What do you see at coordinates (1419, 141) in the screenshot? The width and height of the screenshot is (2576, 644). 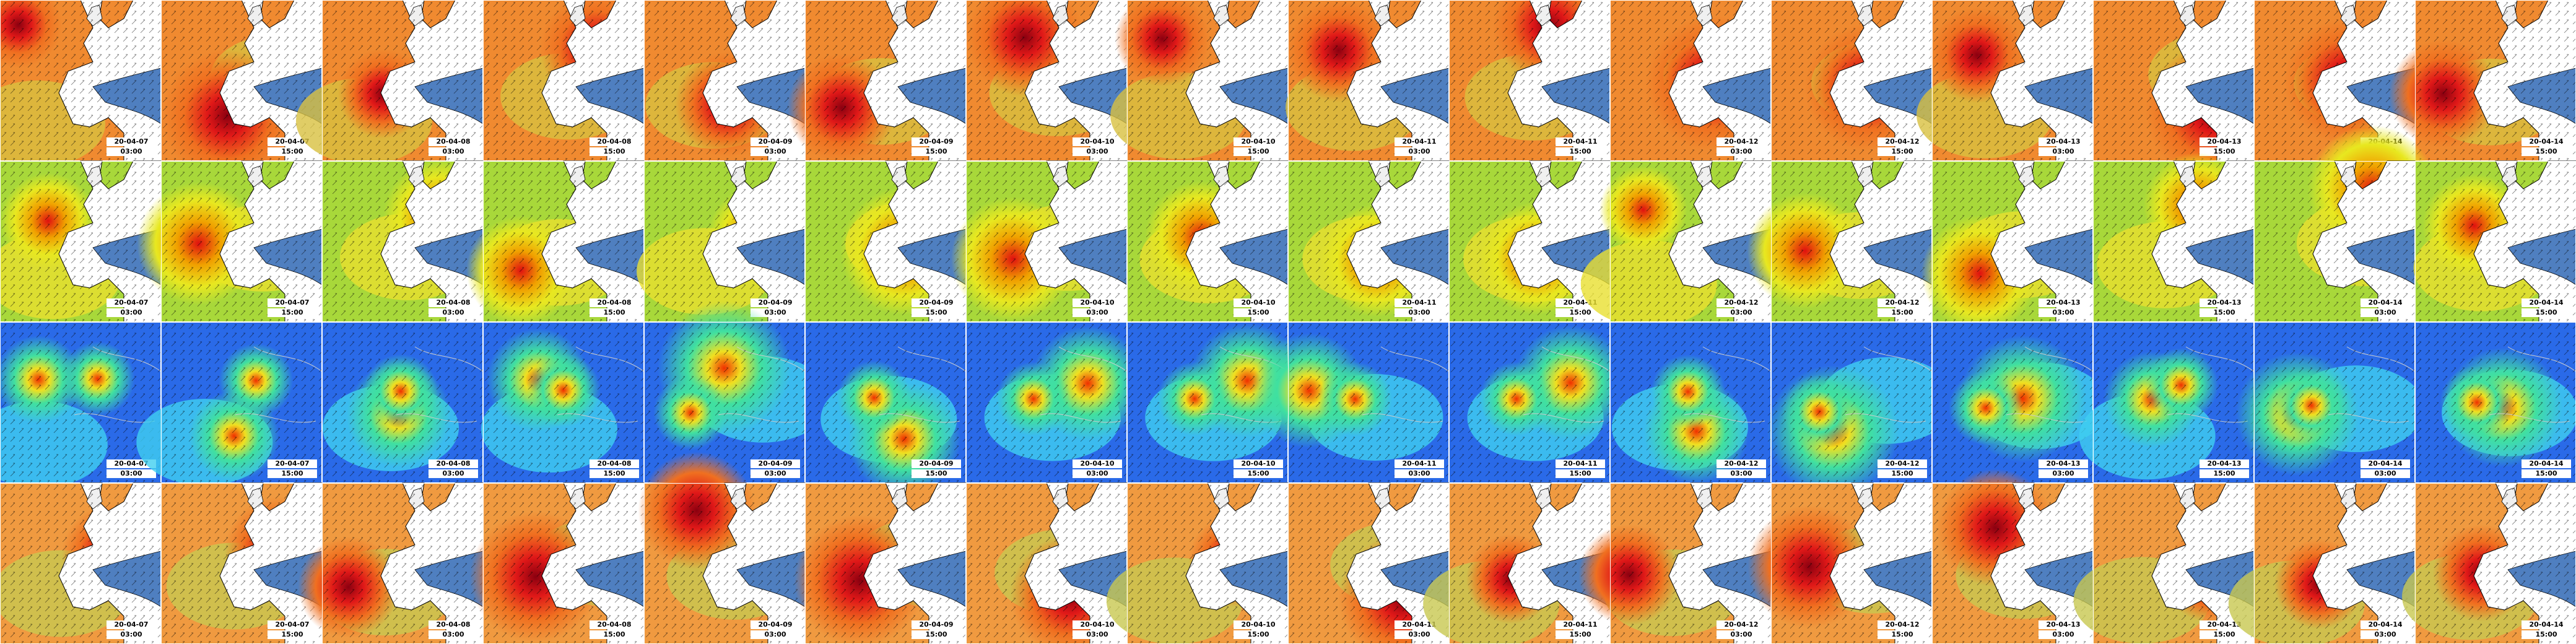 I see `panel-date: 20-04-11` at bounding box center [1419, 141].